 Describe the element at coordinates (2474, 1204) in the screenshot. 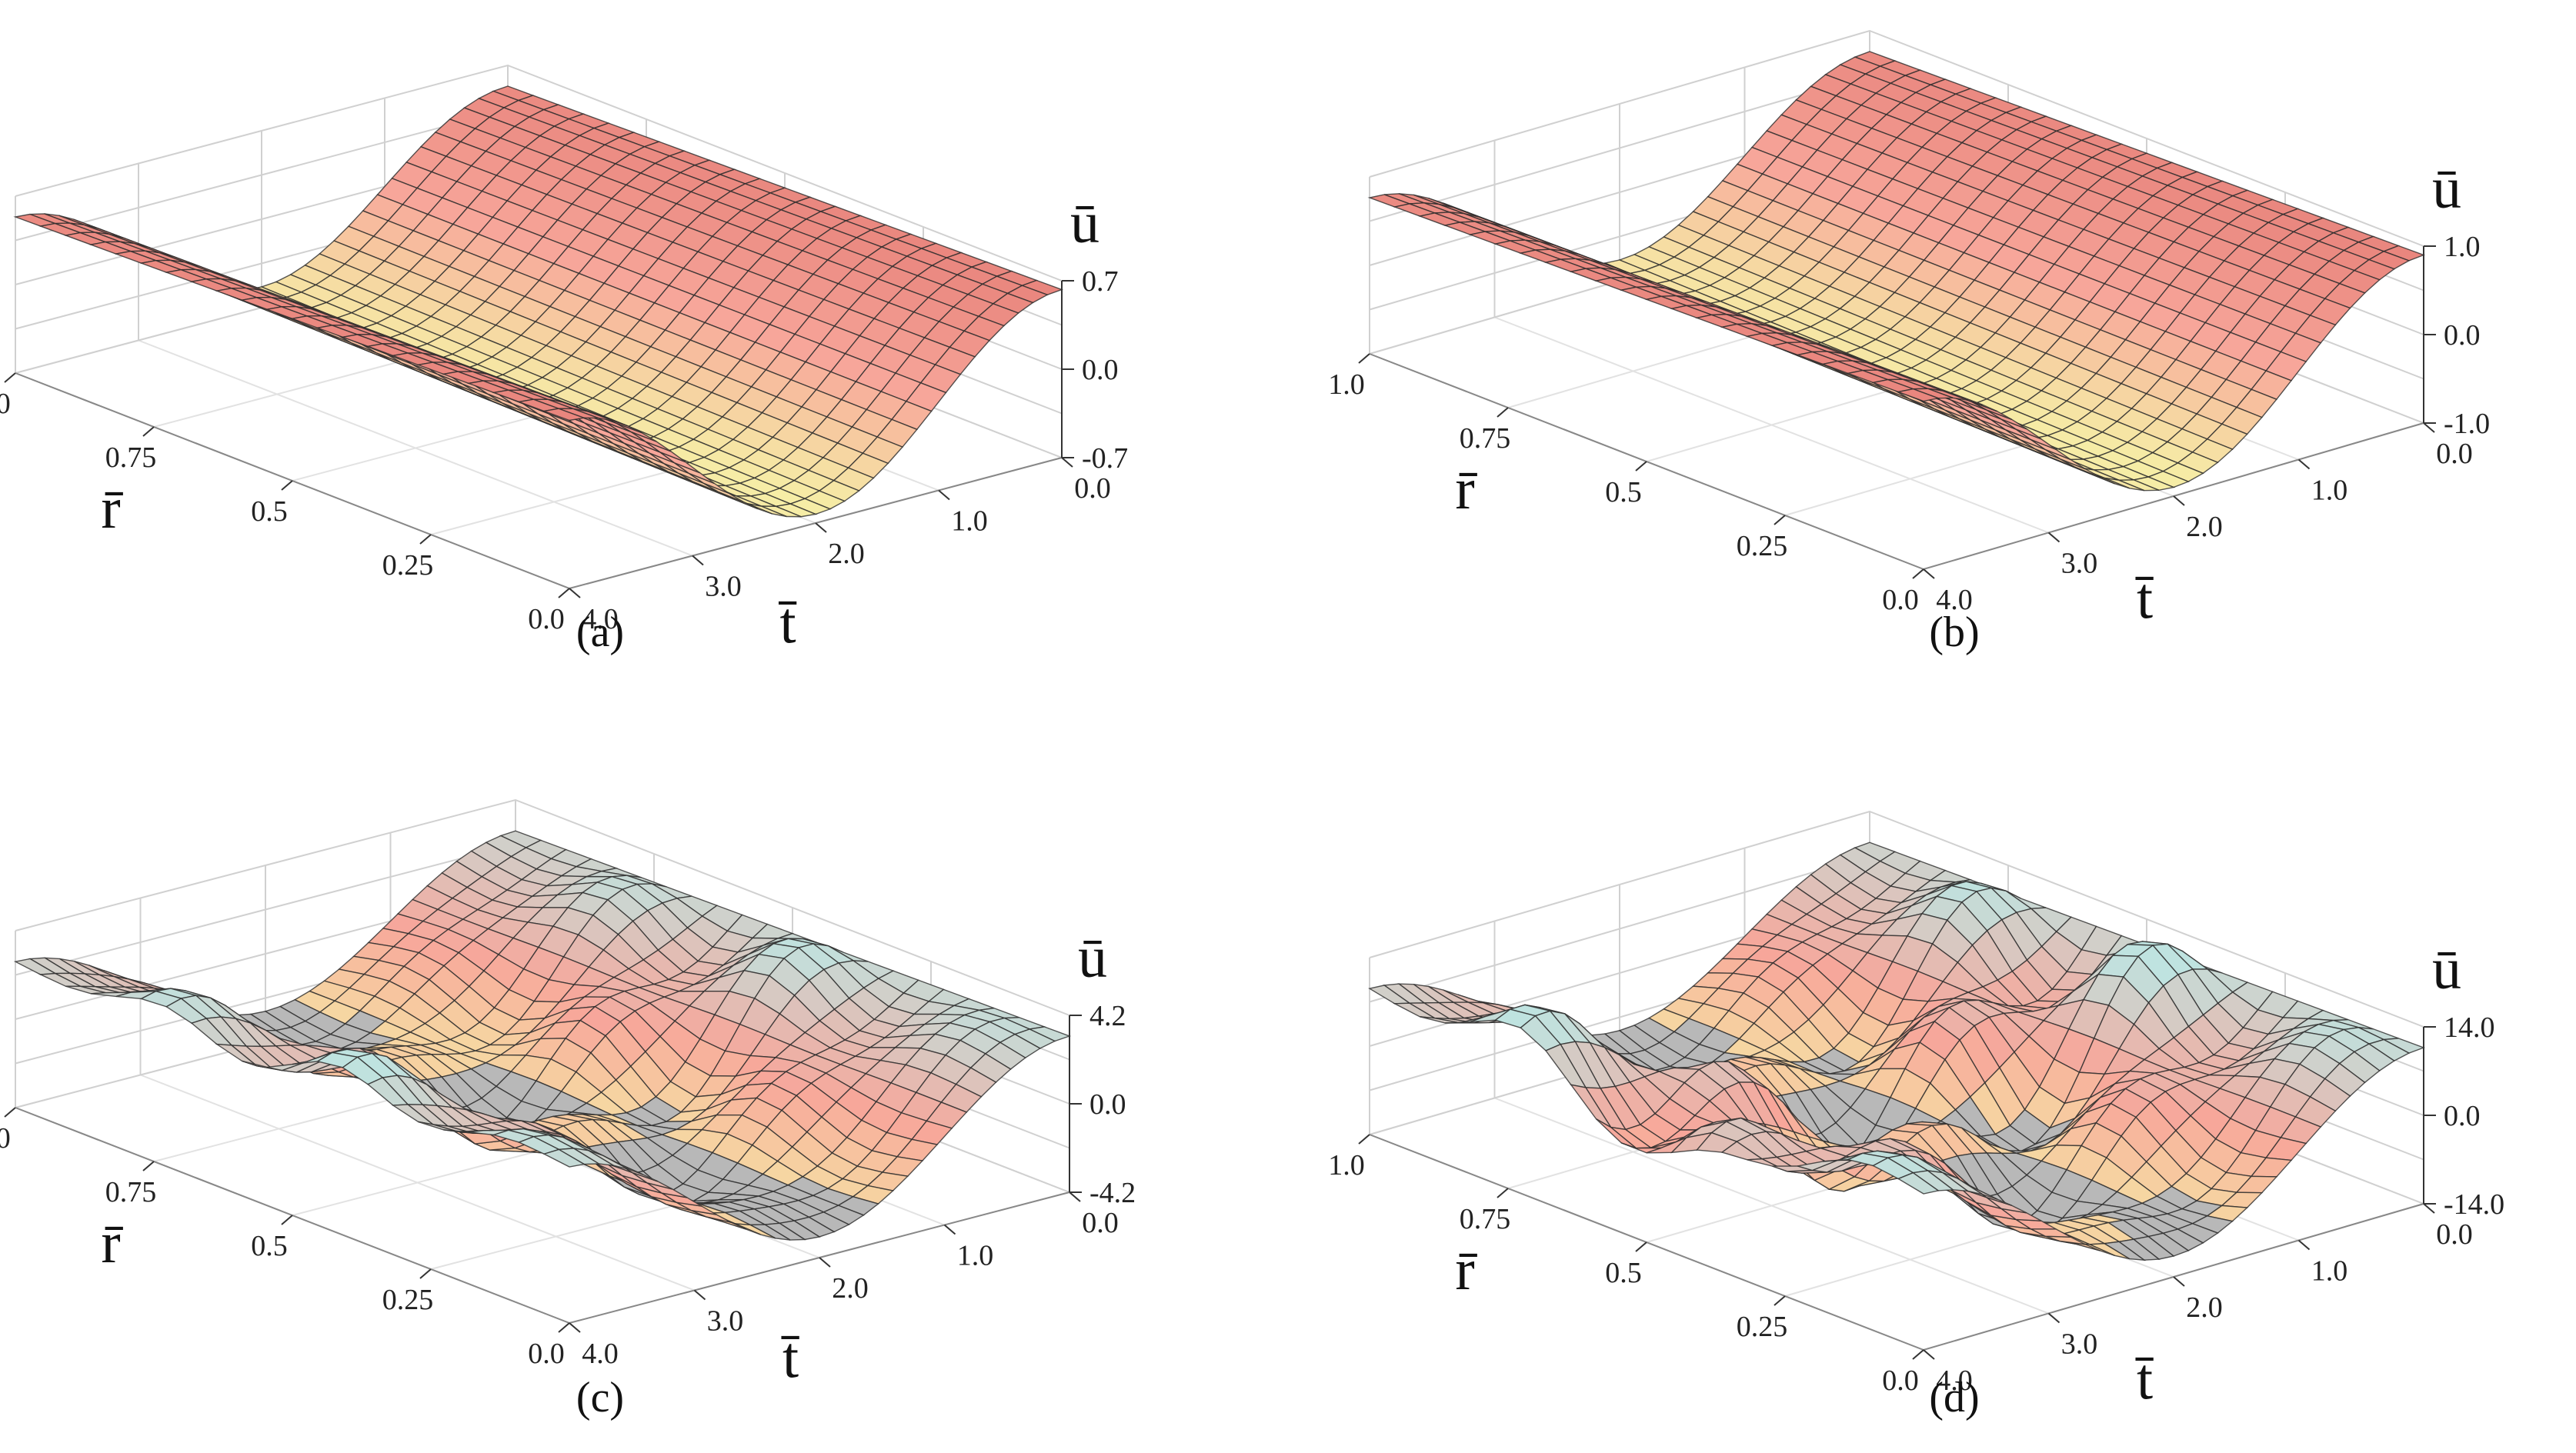

I see `z-tick-label: -14.0` at that location.